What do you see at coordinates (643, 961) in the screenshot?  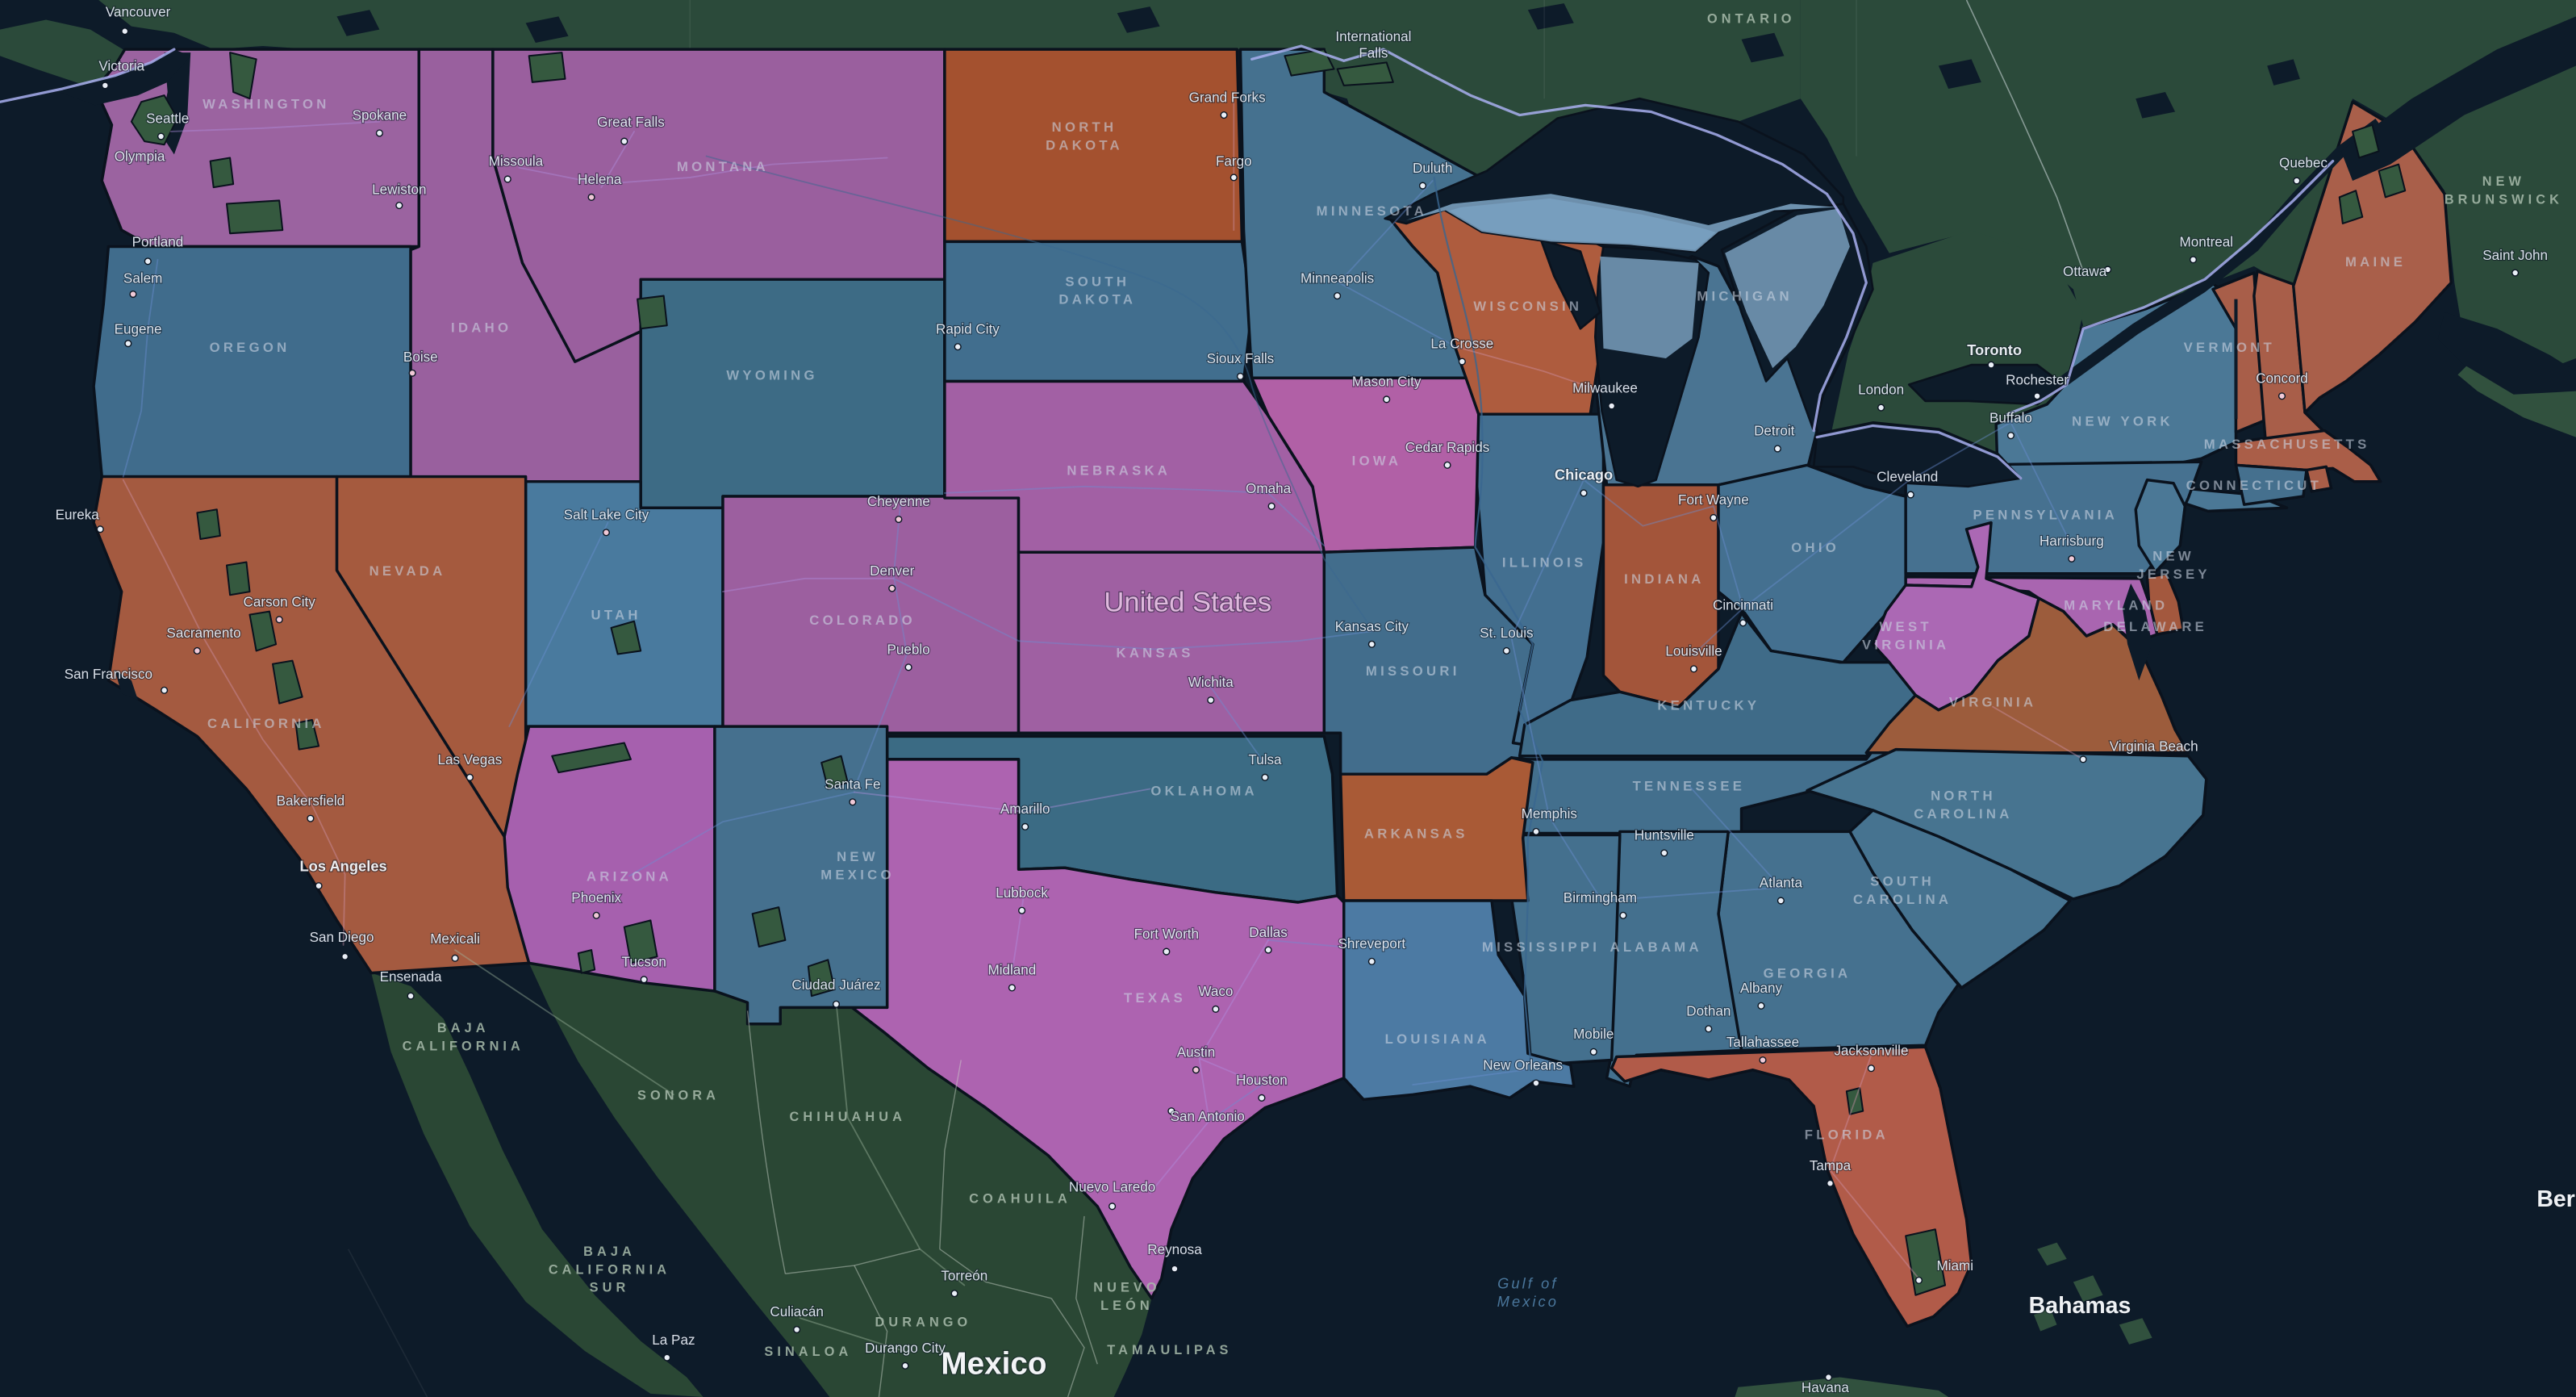 I see `city-label-tucson: Tucson` at bounding box center [643, 961].